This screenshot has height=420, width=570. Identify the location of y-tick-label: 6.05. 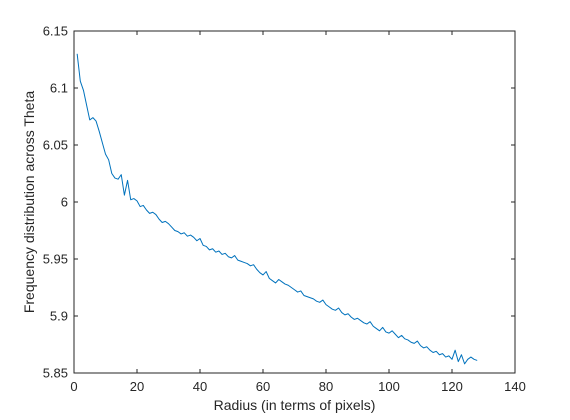
(55, 145).